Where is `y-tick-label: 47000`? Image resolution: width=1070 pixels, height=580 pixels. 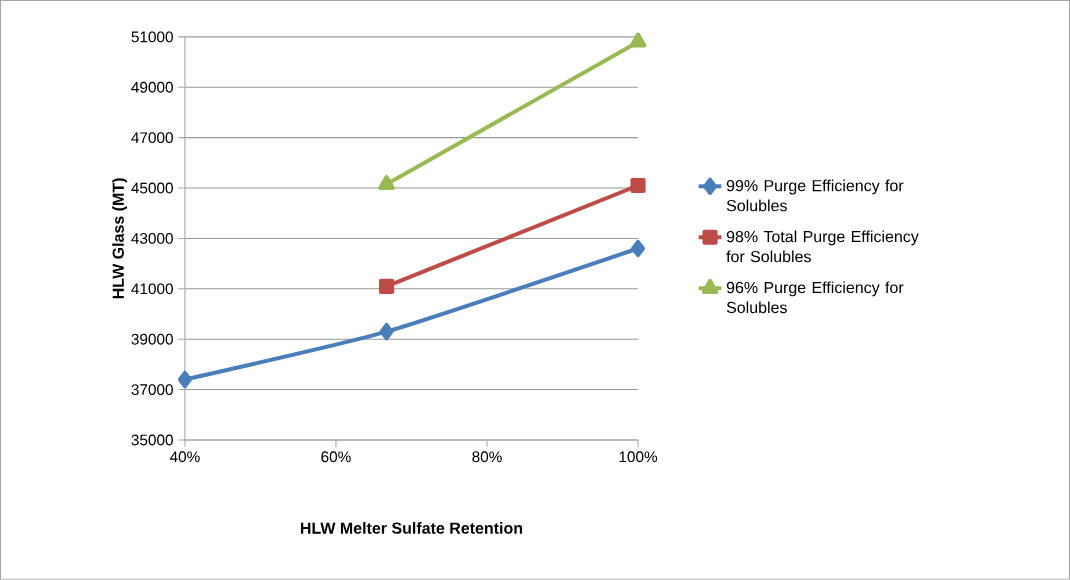
y-tick-label: 47000 is located at coordinates (152, 138).